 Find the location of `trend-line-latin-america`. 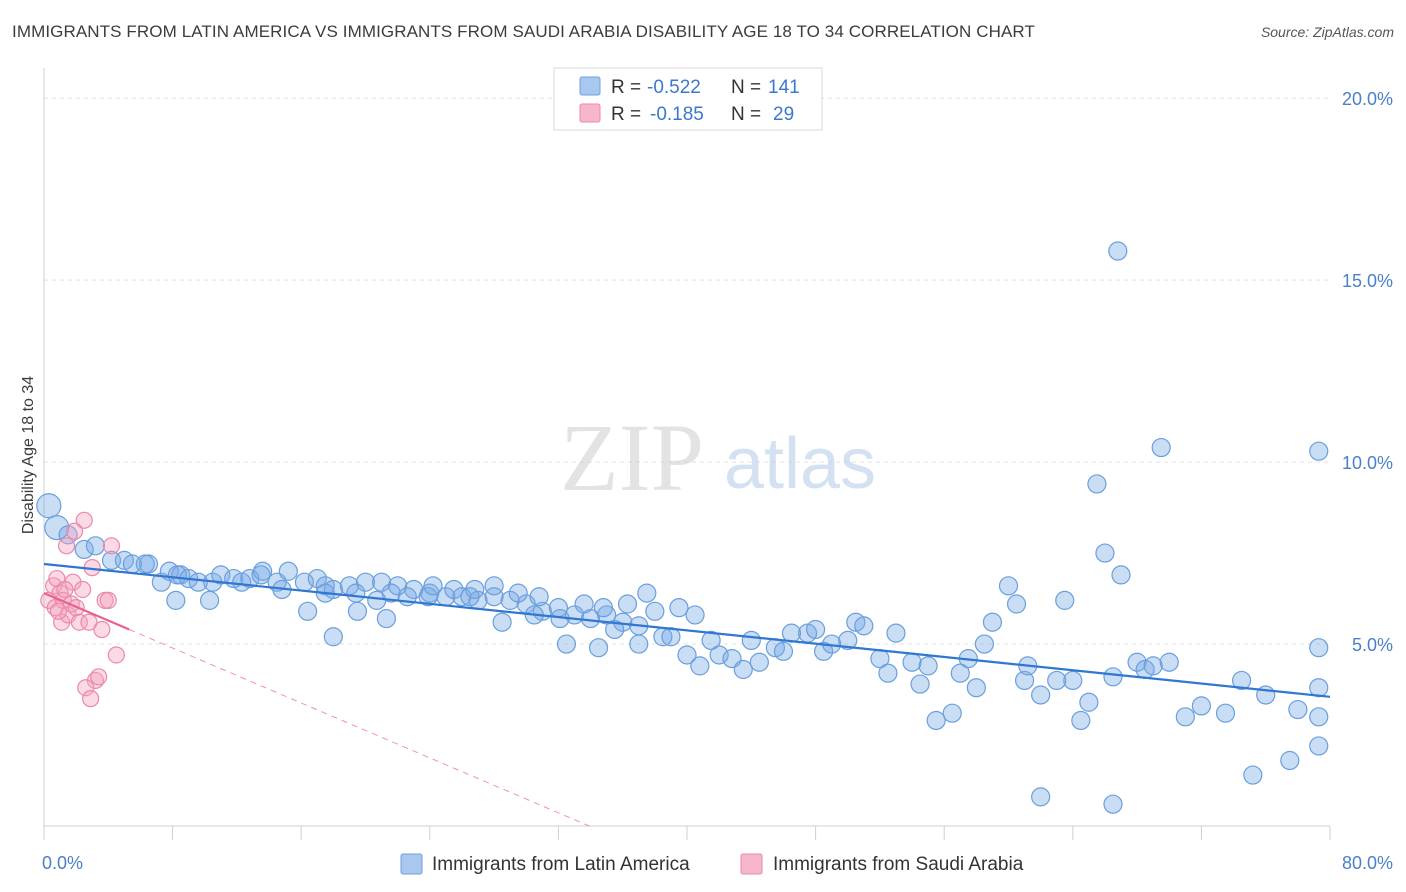

trend-line-latin-america is located at coordinates (687, 630).